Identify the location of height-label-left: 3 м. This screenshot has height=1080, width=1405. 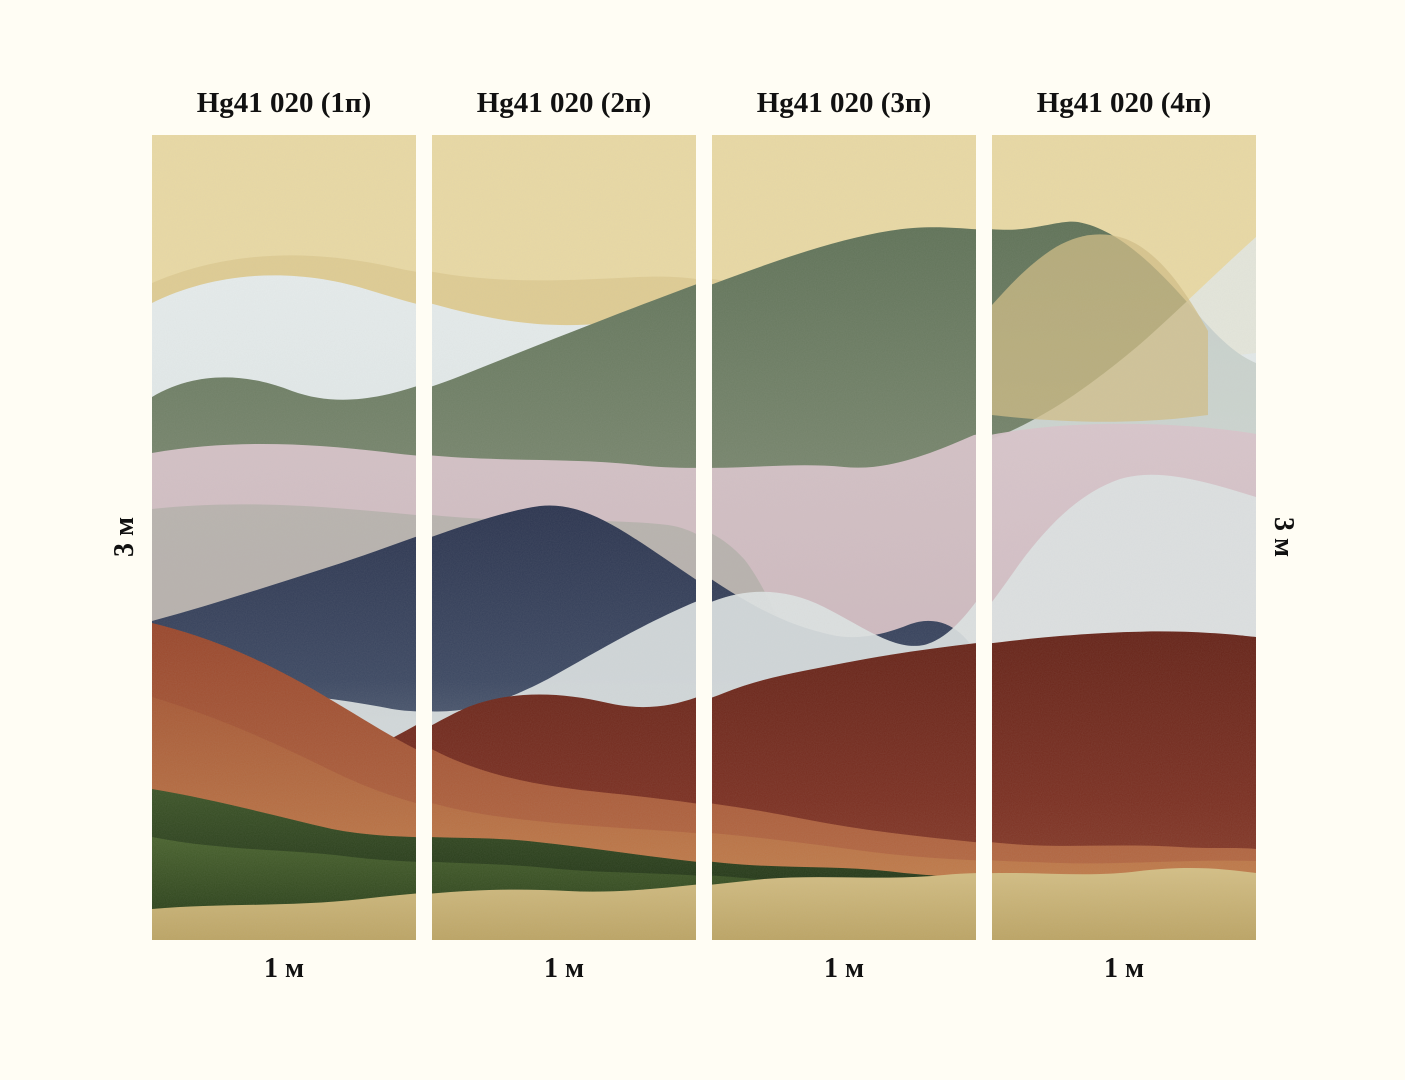
(124, 537).